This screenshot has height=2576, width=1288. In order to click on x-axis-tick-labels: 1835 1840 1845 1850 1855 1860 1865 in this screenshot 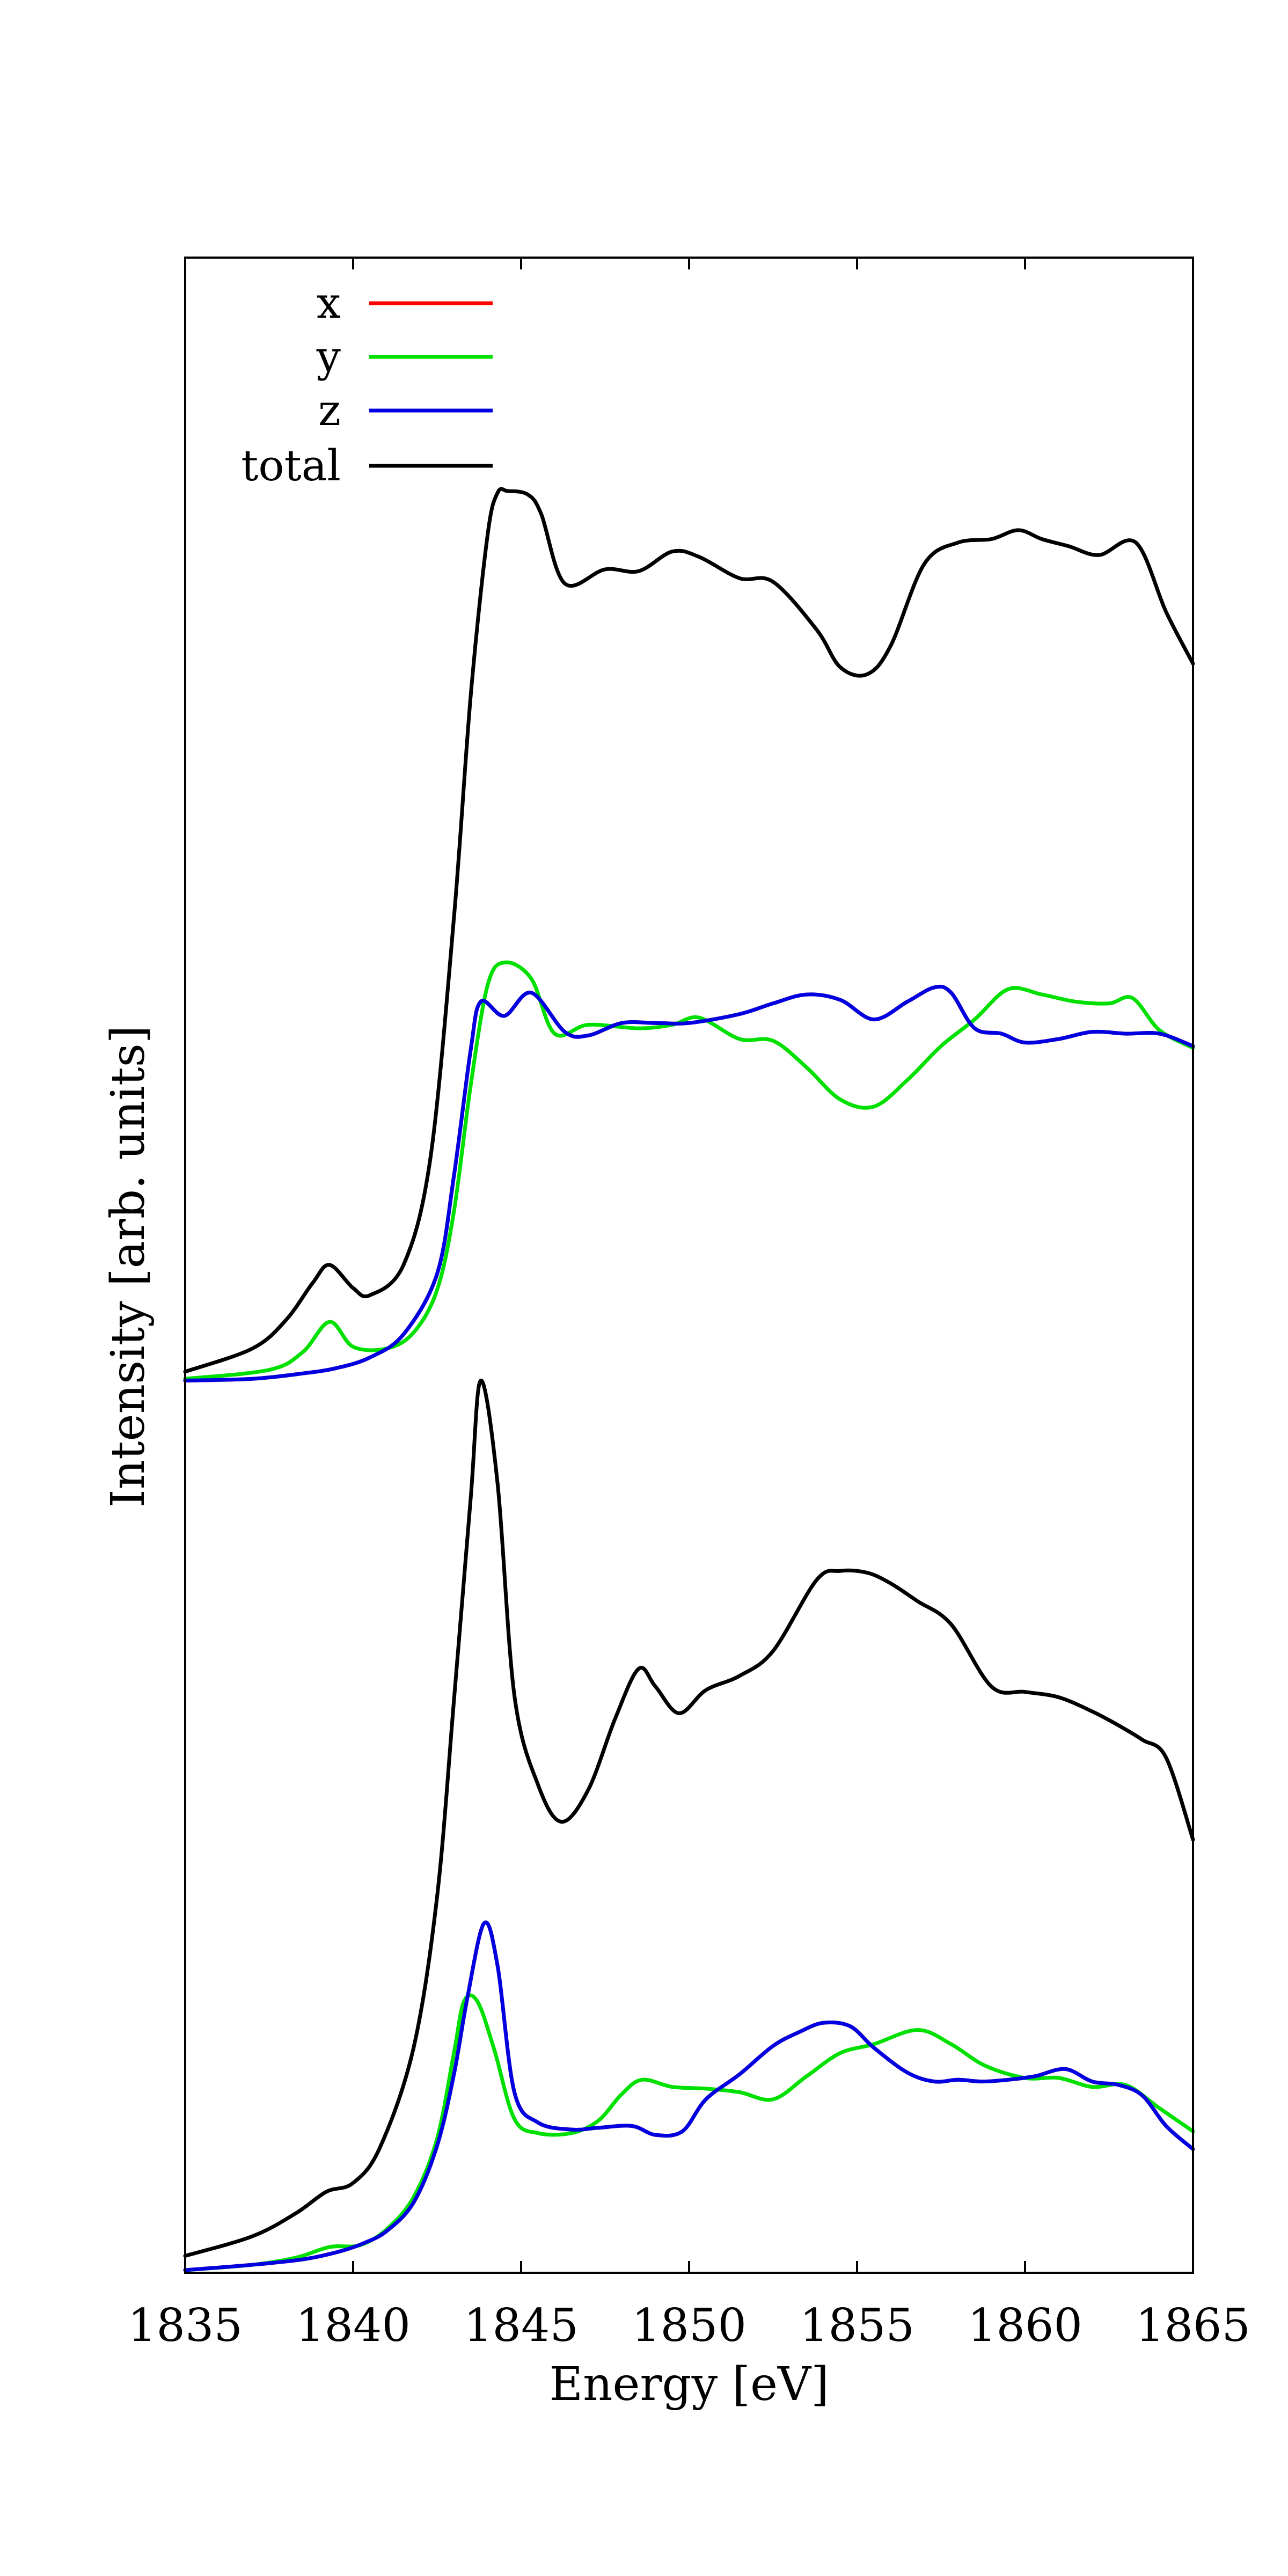, I will do `click(689, 2325)`.